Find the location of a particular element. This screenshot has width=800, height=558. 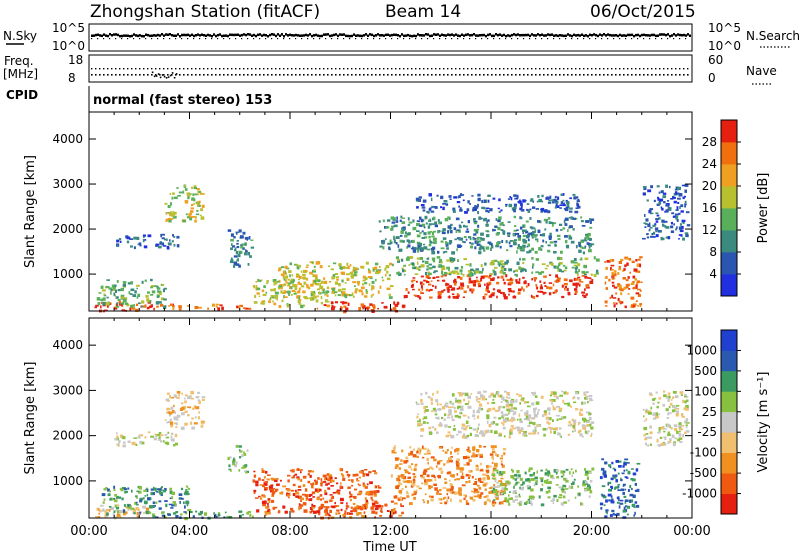

nsky-tick-bottom: 10^0 is located at coordinates (68, 46).